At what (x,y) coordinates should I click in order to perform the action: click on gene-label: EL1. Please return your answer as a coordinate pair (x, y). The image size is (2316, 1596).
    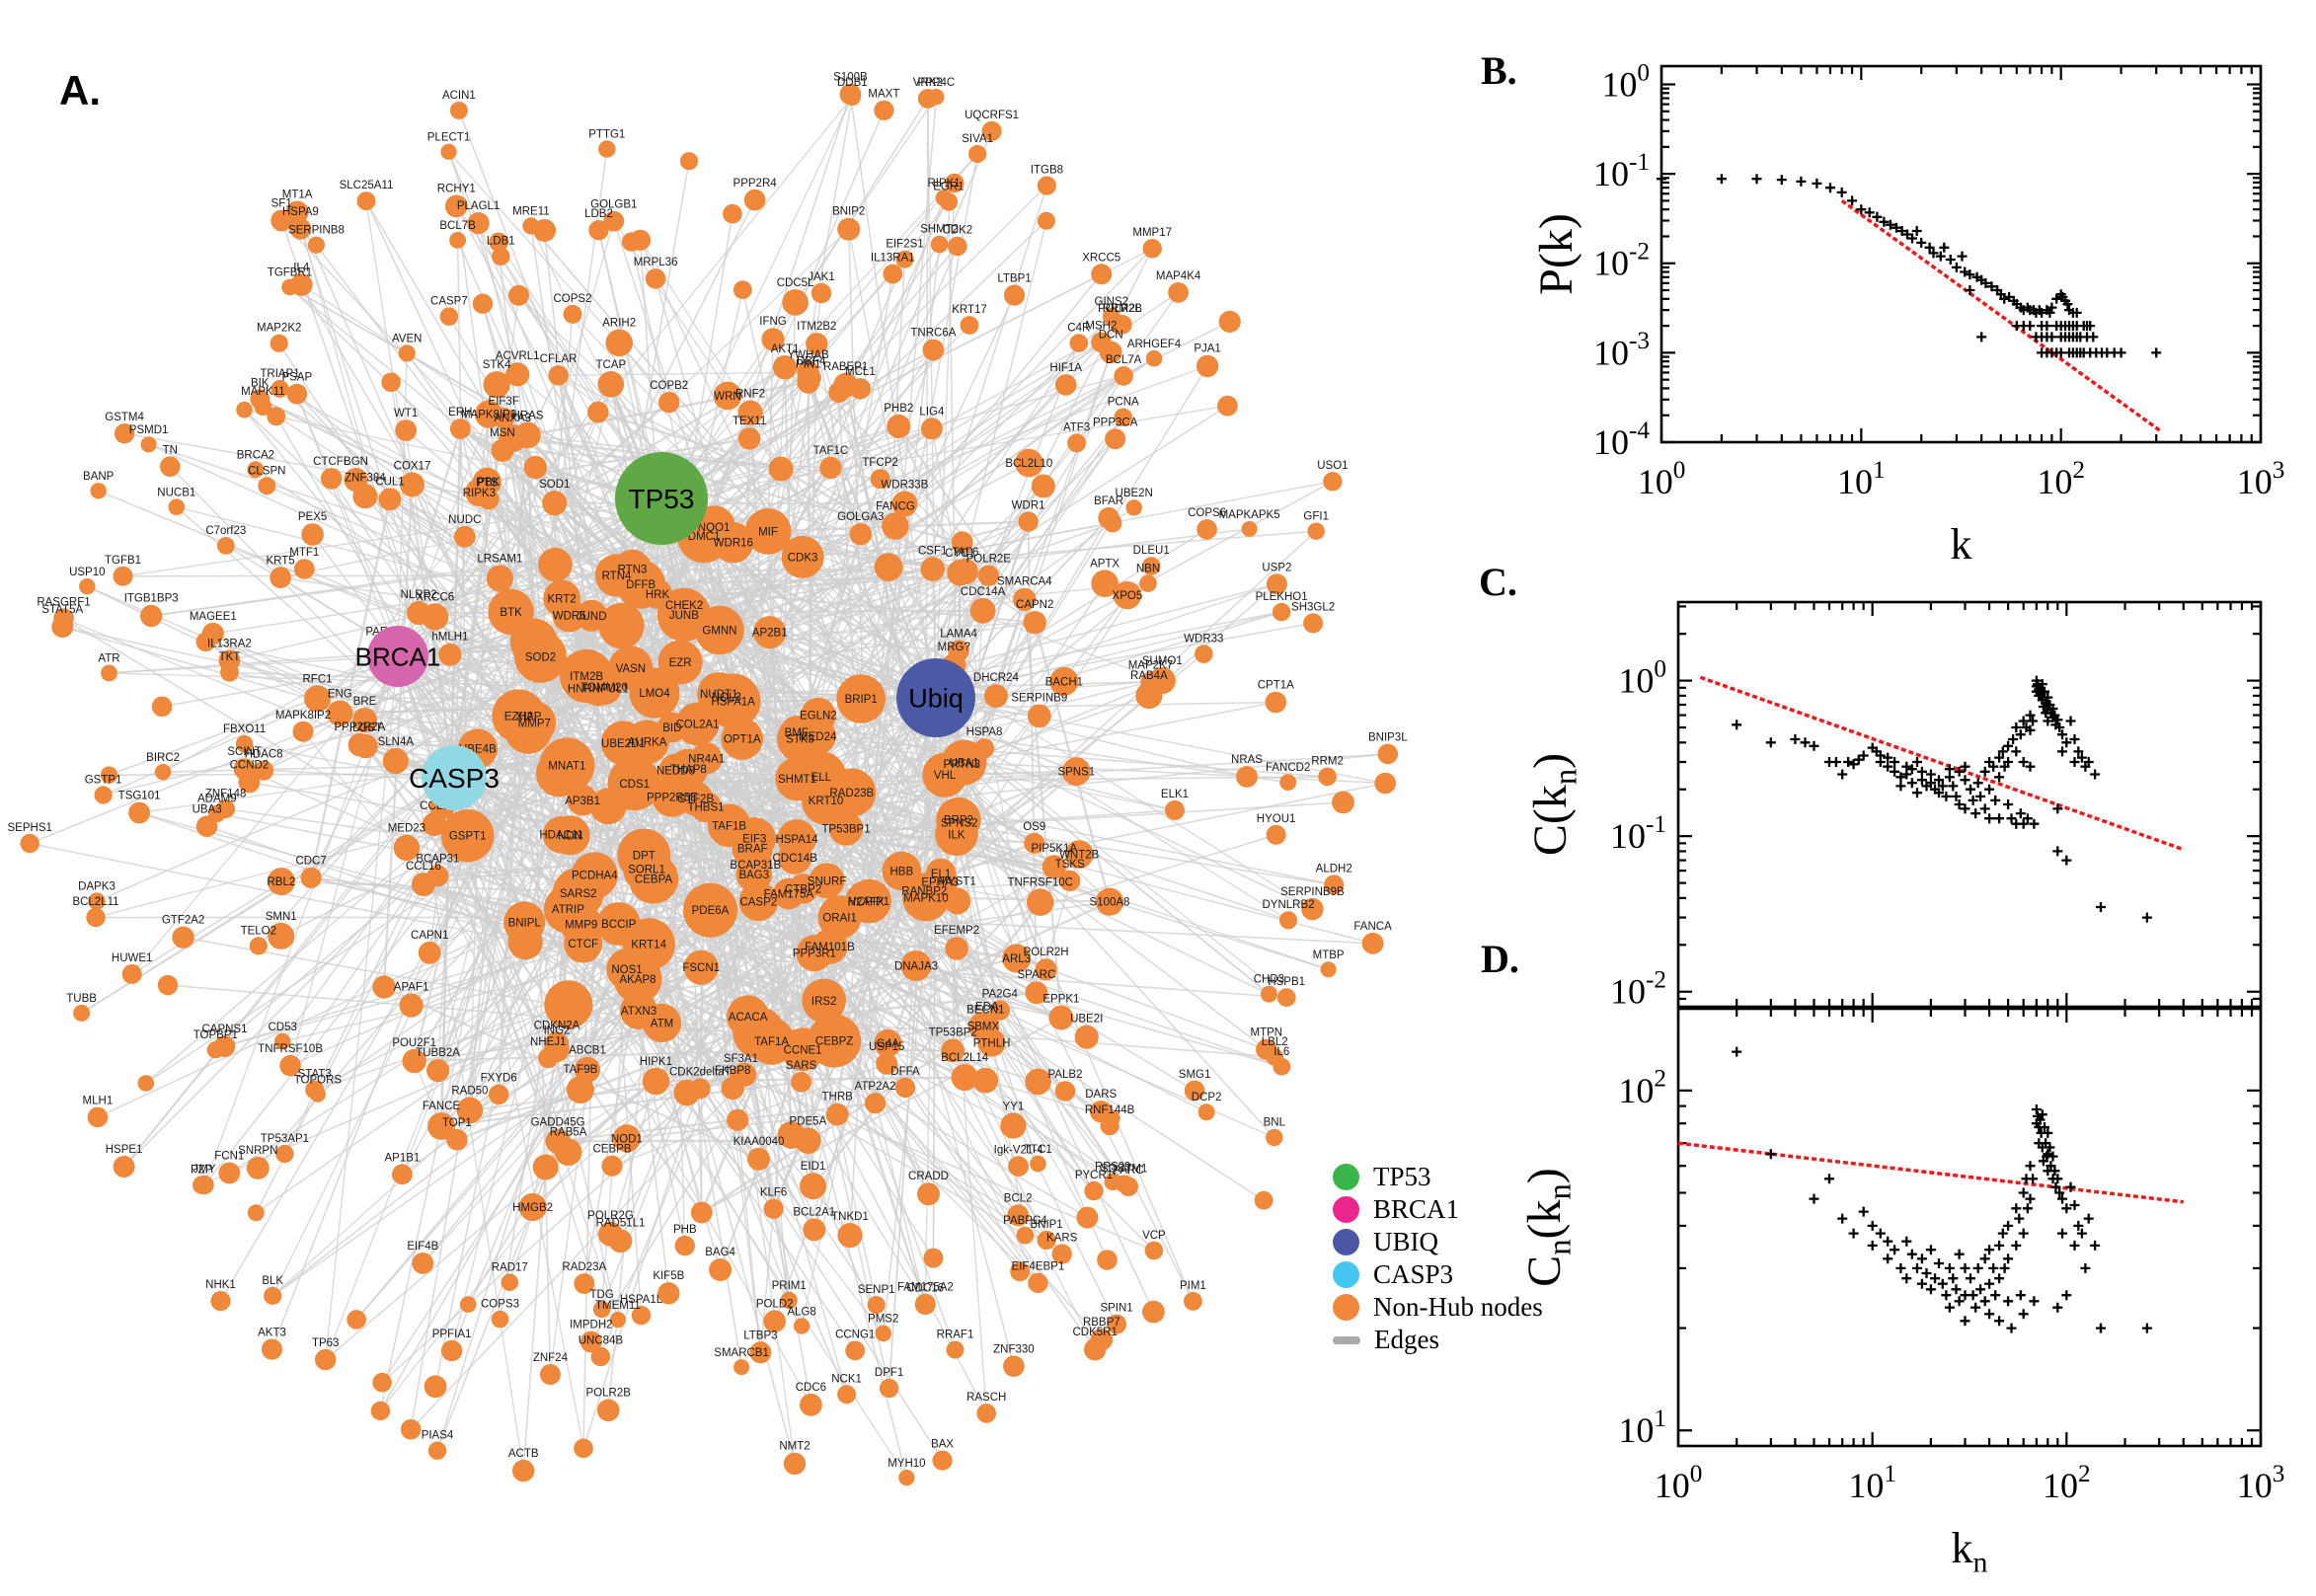
    Looking at the image, I should click on (941, 874).